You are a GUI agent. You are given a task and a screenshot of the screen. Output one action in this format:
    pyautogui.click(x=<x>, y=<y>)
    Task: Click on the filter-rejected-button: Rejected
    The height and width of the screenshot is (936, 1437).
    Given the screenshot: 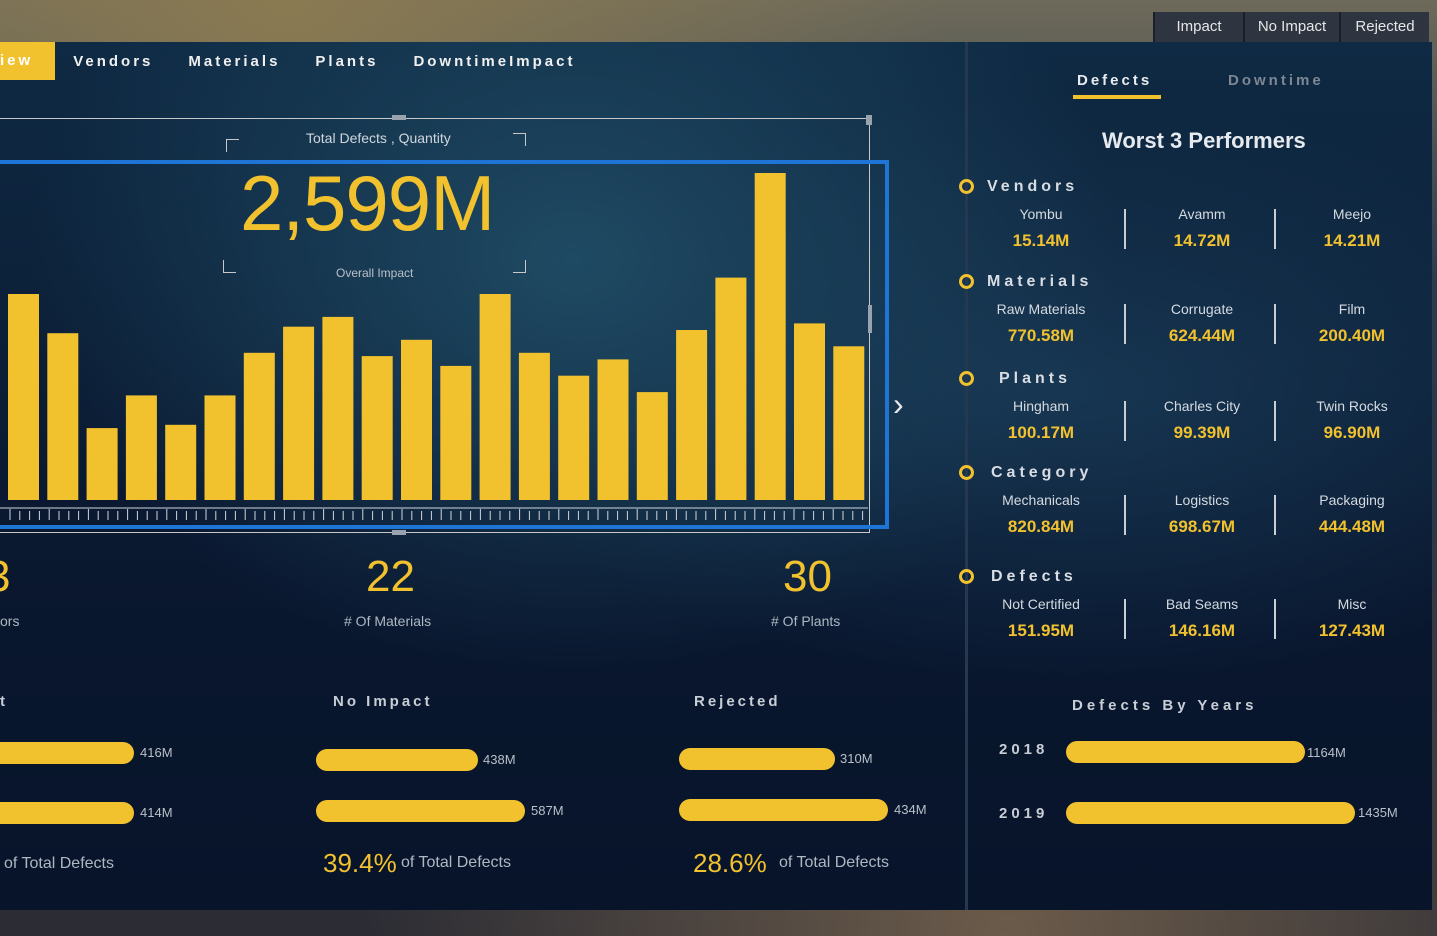 What is the action you would take?
    pyautogui.click(x=1384, y=27)
    